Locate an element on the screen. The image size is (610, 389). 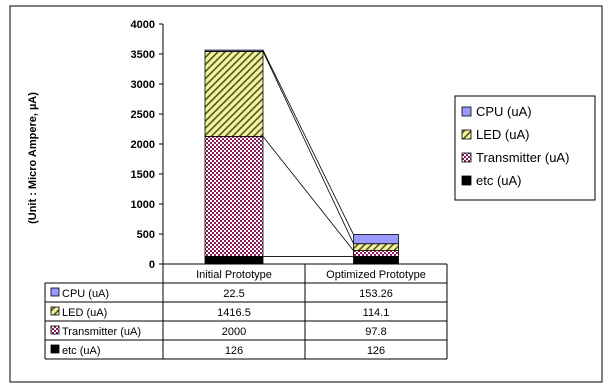
bar-led-ua-optimized-prototype is located at coordinates (376, 247).